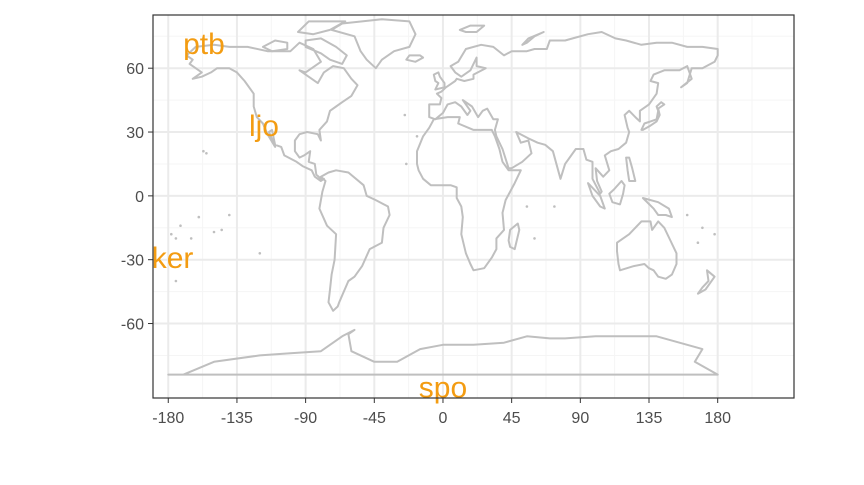 Image resolution: width=864 pixels, height=485 pixels. What do you see at coordinates (373, 44) in the screenshot?
I see `greenland-outline` at bounding box center [373, 44].